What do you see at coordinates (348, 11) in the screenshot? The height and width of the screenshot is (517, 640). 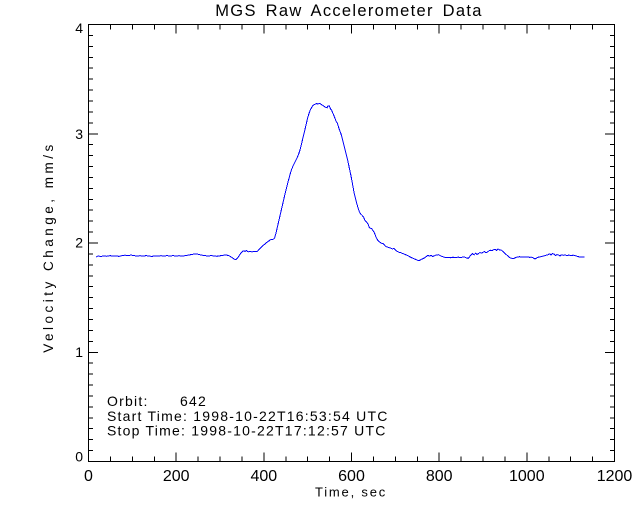 I see `svg-text: MGS Raw Accelerometer Data` at bounding box center [348, 11].